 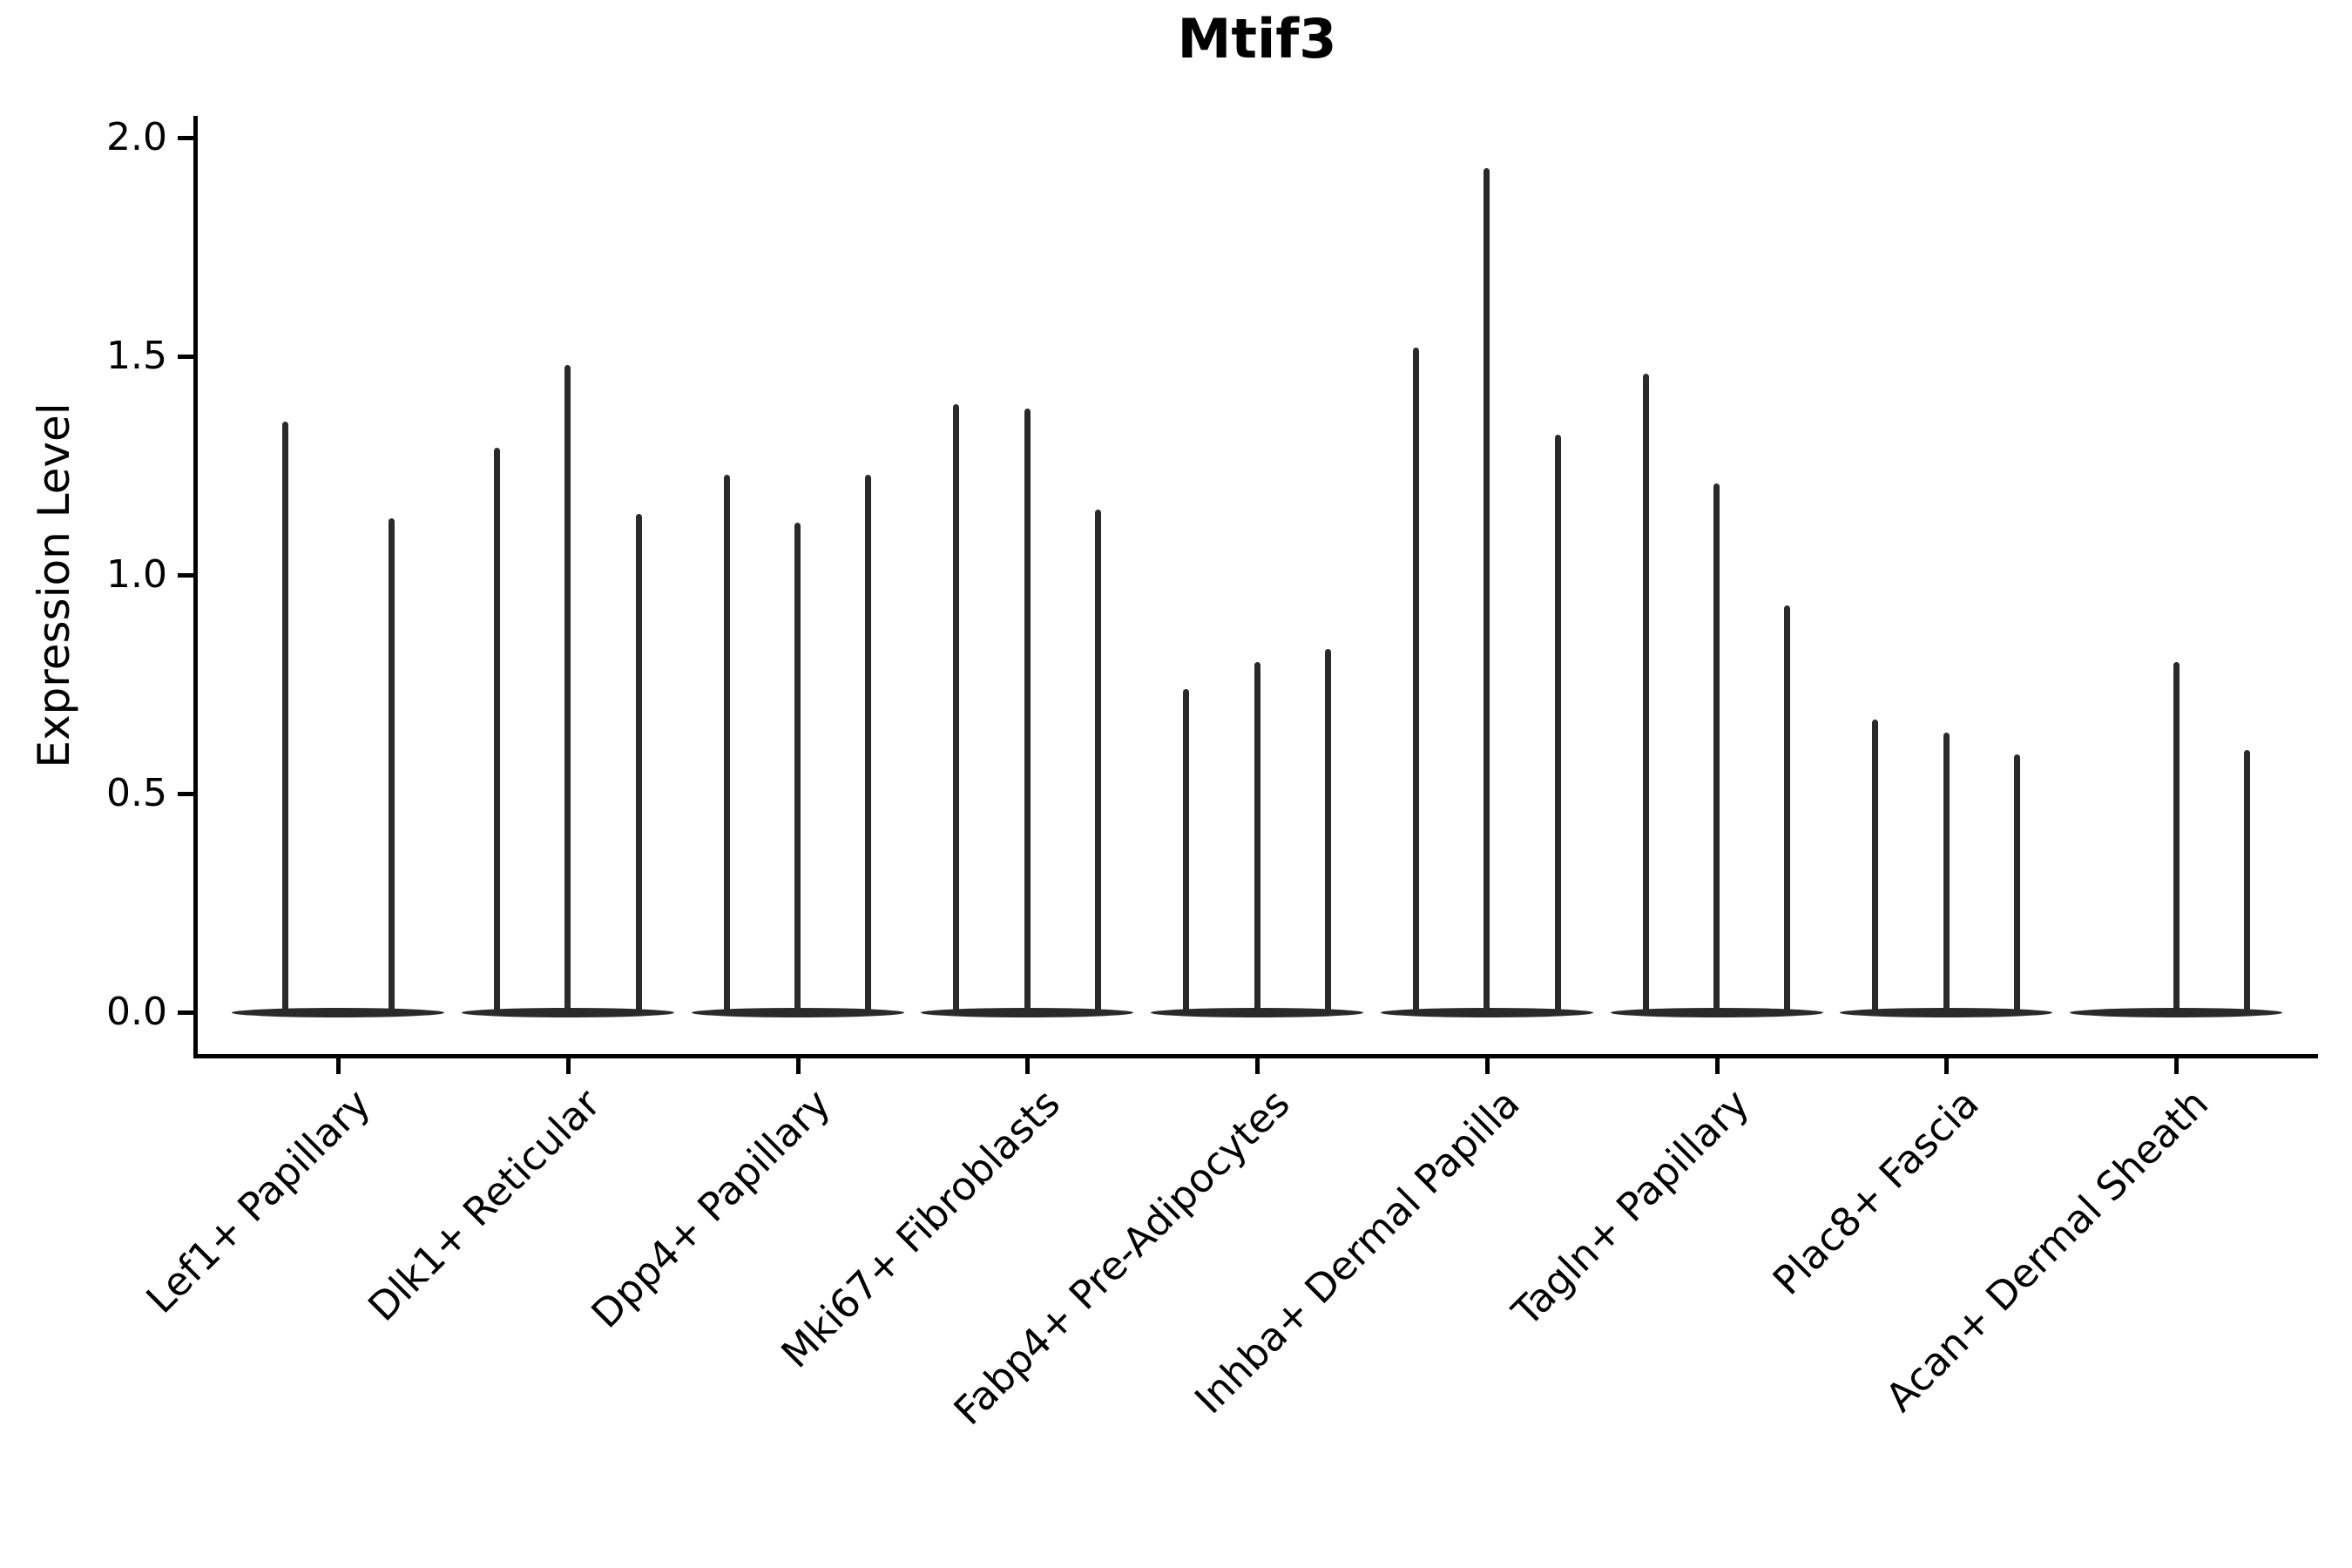 What do you see at coordinates (710, 1208) in the screenshot?
I see `x-tick-label: Dpp4+ Papillary` at bounding box center [710, 1208].